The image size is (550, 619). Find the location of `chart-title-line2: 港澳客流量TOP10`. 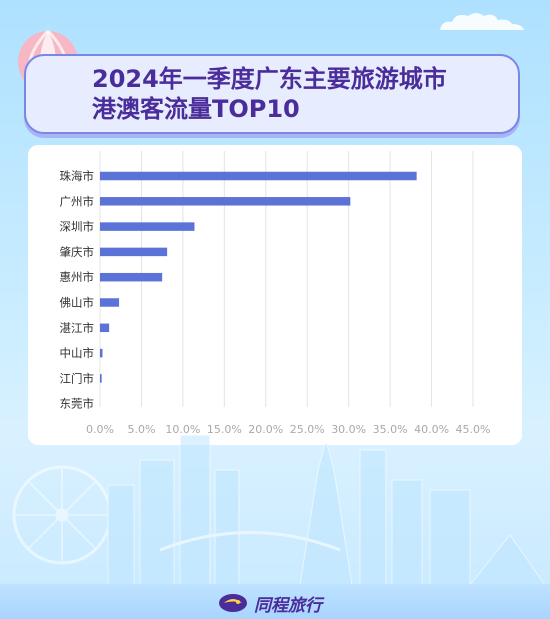

chart-title-line2: 港澳客流量TOP10 is located at coordinates (196, 109).